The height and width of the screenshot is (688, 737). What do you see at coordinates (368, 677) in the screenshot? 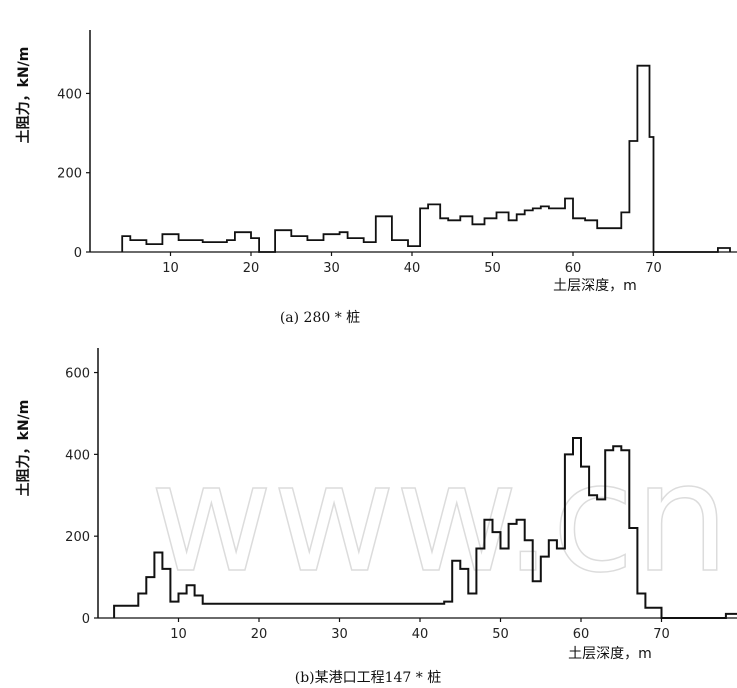
I see `chart-caption: (b)某港口工程147 * 桩` at bounding box center [368, 677].